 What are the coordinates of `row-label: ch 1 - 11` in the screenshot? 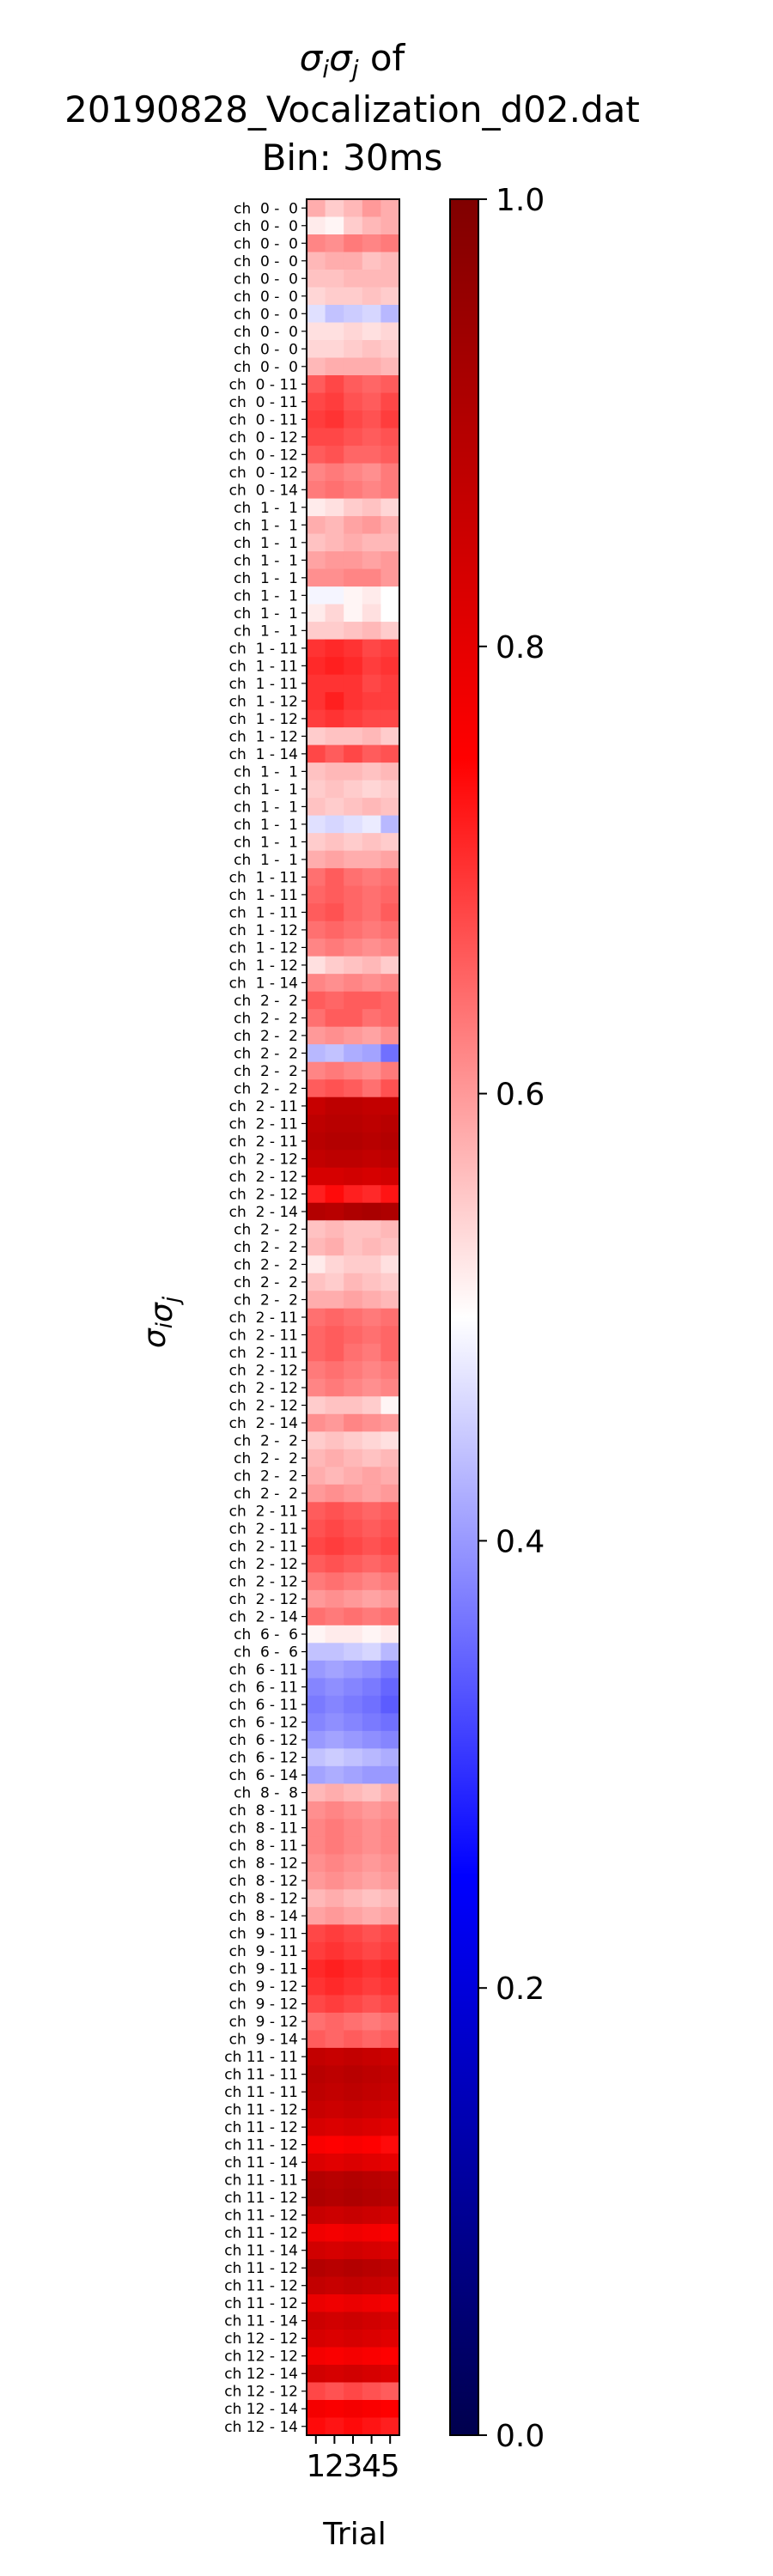 It's located at (263, 684).